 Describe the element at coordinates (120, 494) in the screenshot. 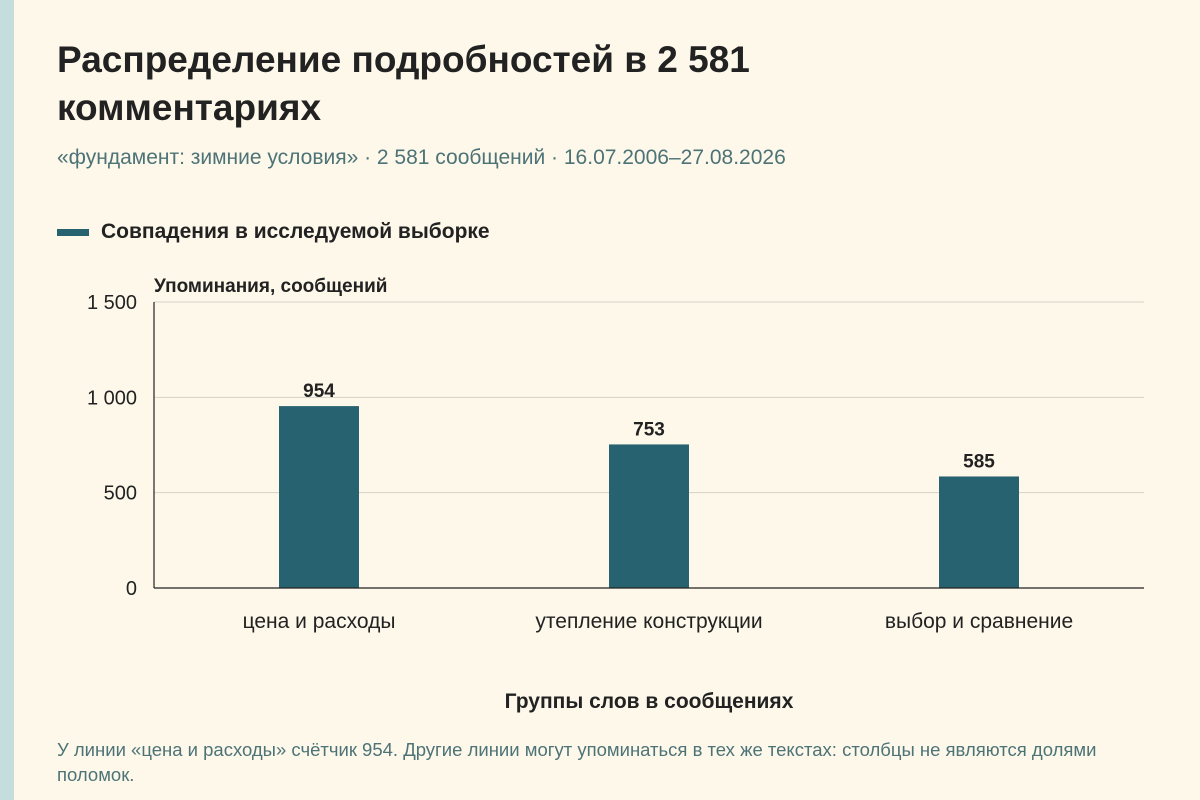

I see `y-tick-label: 500` at that location.